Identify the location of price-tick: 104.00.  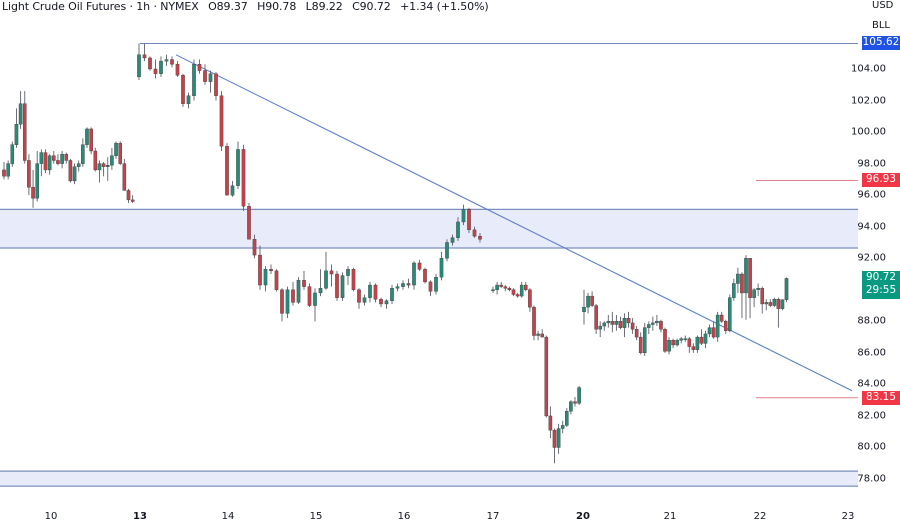
(868, 69).